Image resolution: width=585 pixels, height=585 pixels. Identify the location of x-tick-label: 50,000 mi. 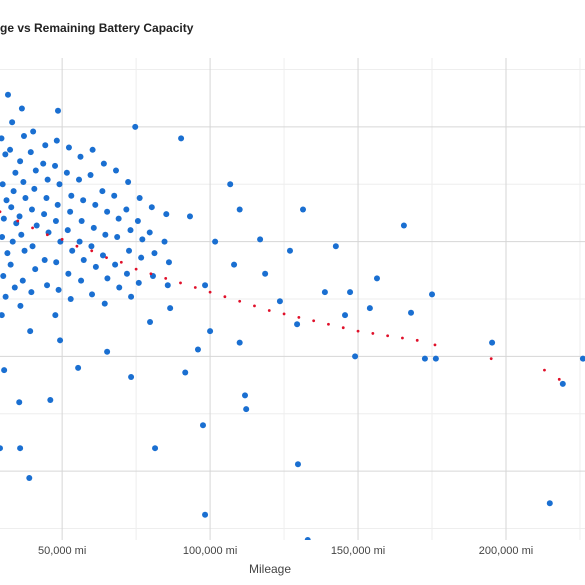
(62, 551).